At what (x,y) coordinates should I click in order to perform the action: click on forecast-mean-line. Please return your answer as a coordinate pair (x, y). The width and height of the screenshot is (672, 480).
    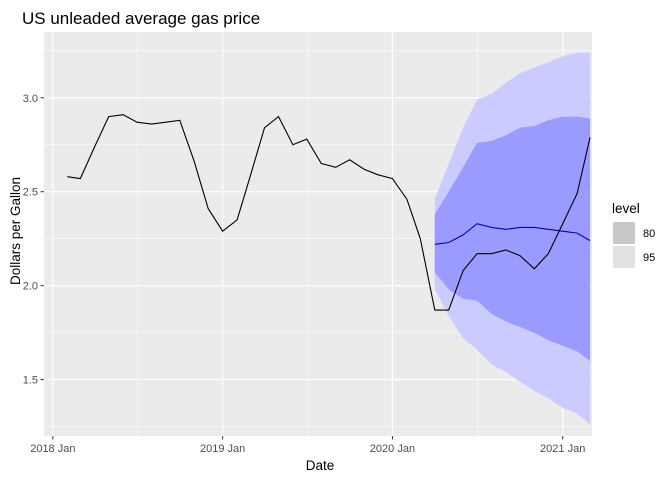
    Looking at the image, I should click on (512, 234).